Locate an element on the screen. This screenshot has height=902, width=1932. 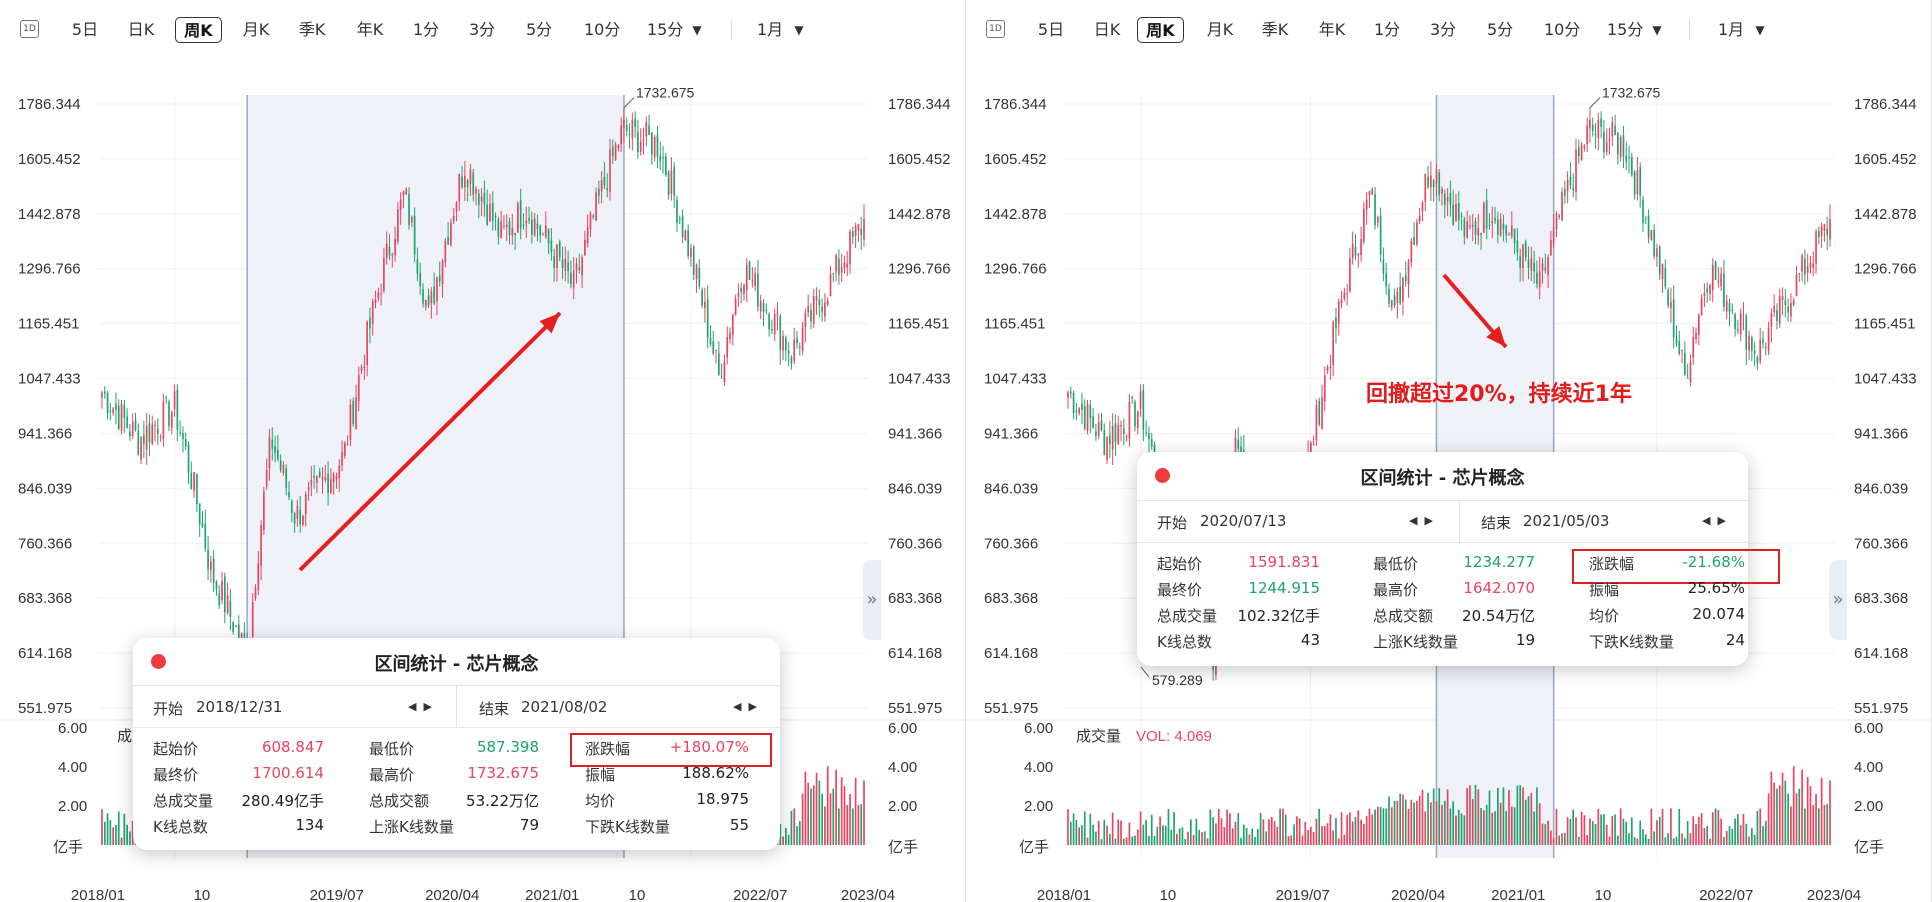
volume-tick-label-right: 2.00 is located at coordinates (902, 806).